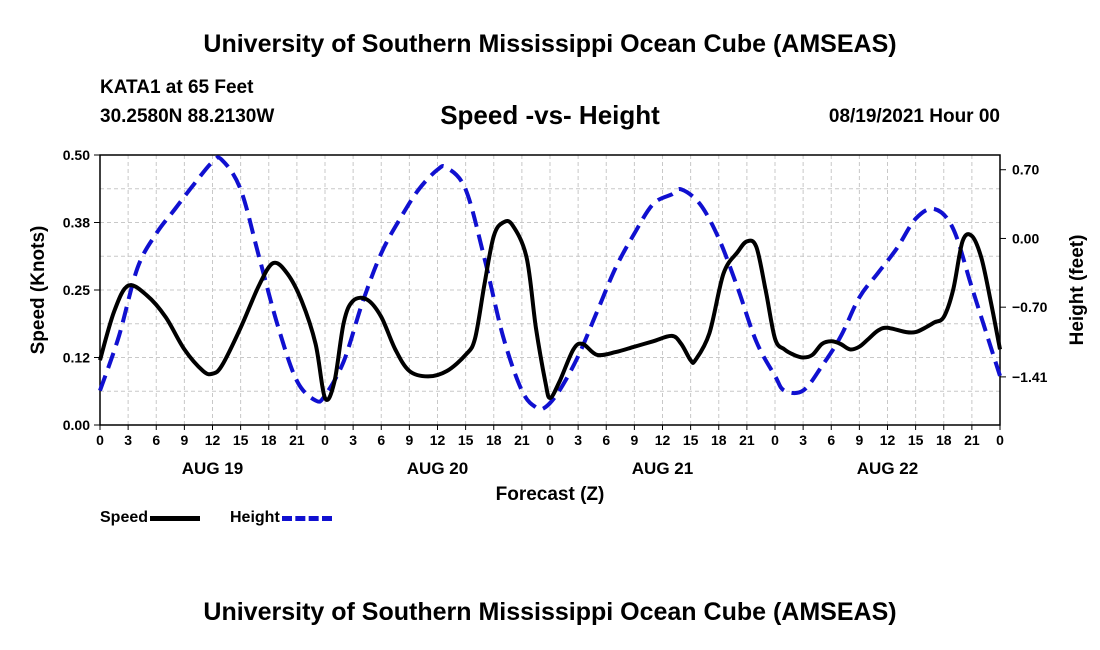 The image size is (1100, 650). What do you see at coordinates (76, 155) in the screenshot?
I see `left-tick-label: 0.50` at bounding box center [76, 155].